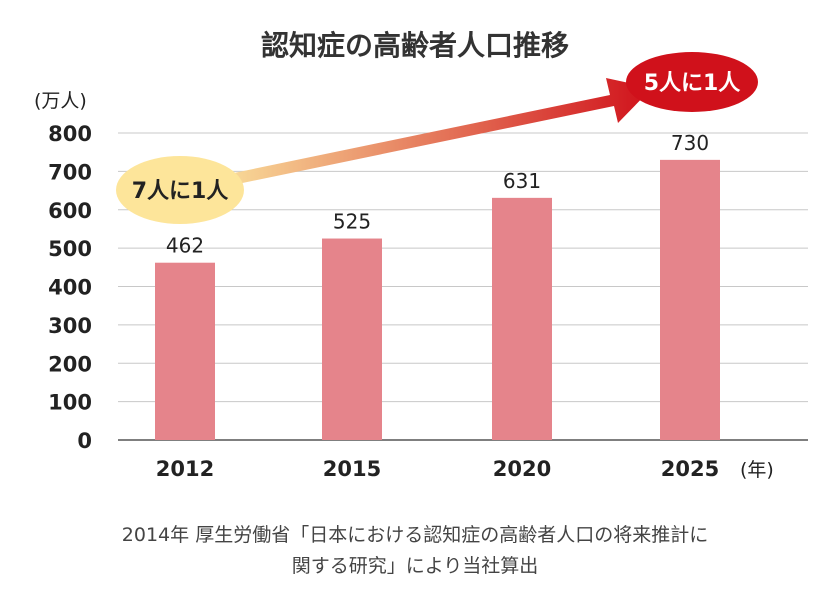  What do you see at coordinates (415, 535) in the screenshot?
I see `source-line-1: 2014年 厚生労働省「日本における認知症の高齢者人口の将来推計に` at bounding box center [415, 535].